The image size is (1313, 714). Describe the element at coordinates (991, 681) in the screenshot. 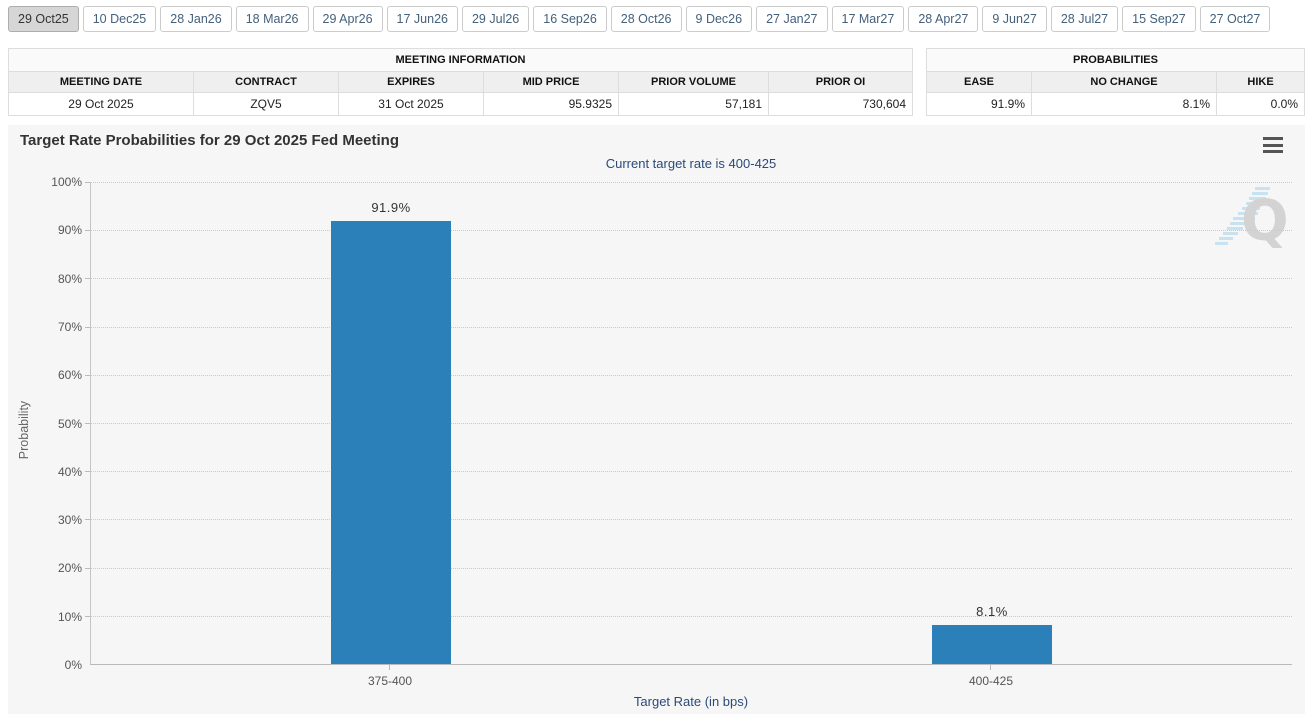

I see `x-tick-label-400-425: 400-425` at that location.